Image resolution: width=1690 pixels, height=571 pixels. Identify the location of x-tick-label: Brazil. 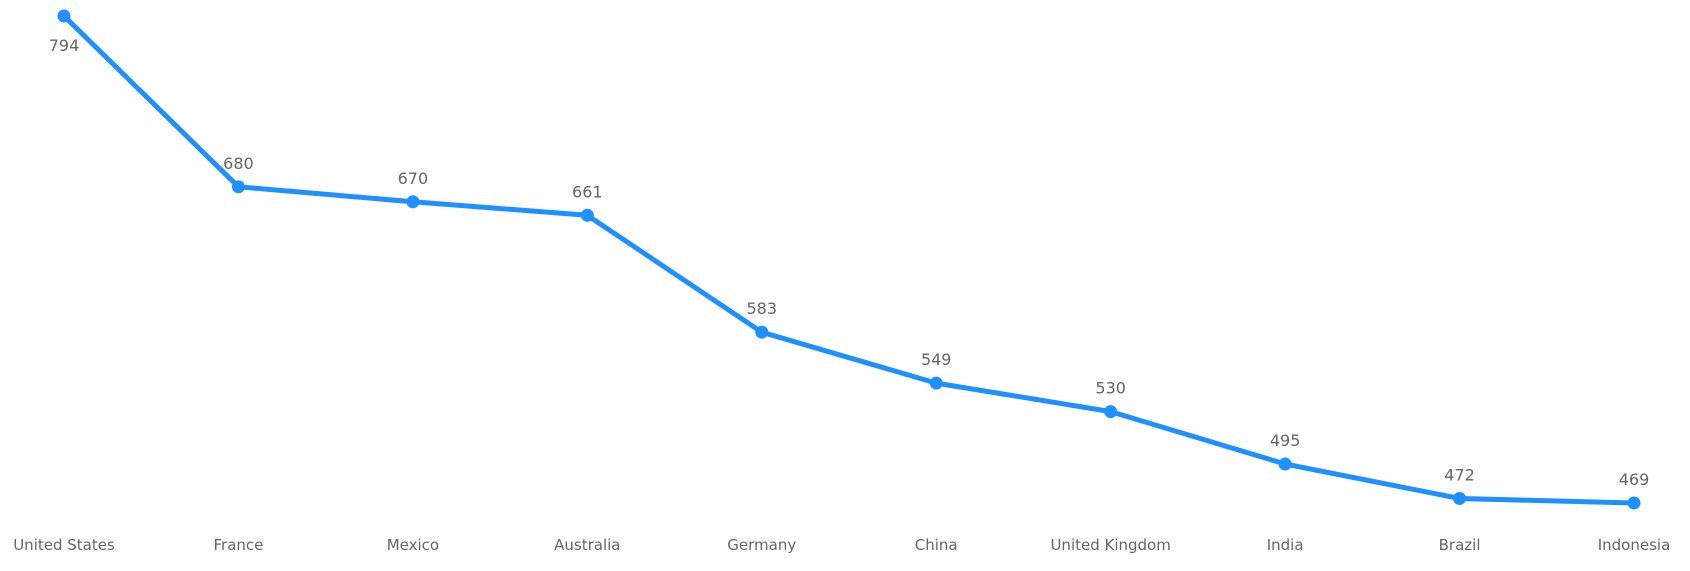
(1460, 545).